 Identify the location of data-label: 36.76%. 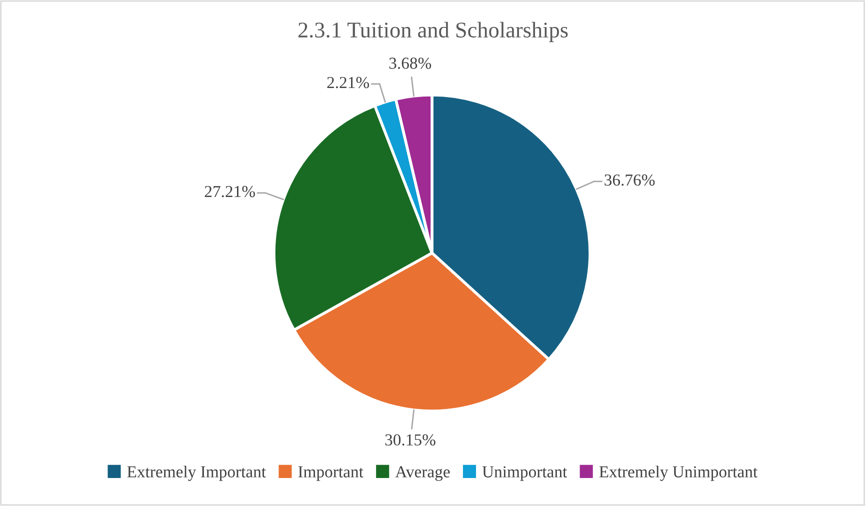
(629, 180).